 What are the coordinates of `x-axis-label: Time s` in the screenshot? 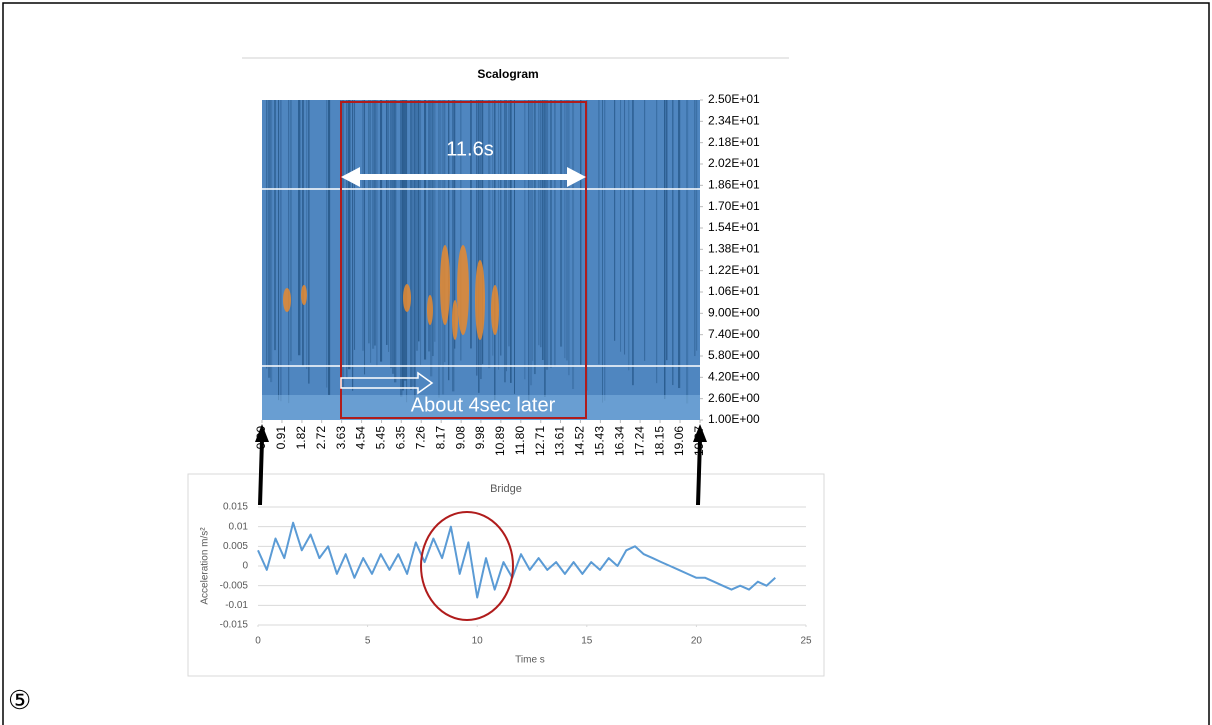 It's located at (530, 660).